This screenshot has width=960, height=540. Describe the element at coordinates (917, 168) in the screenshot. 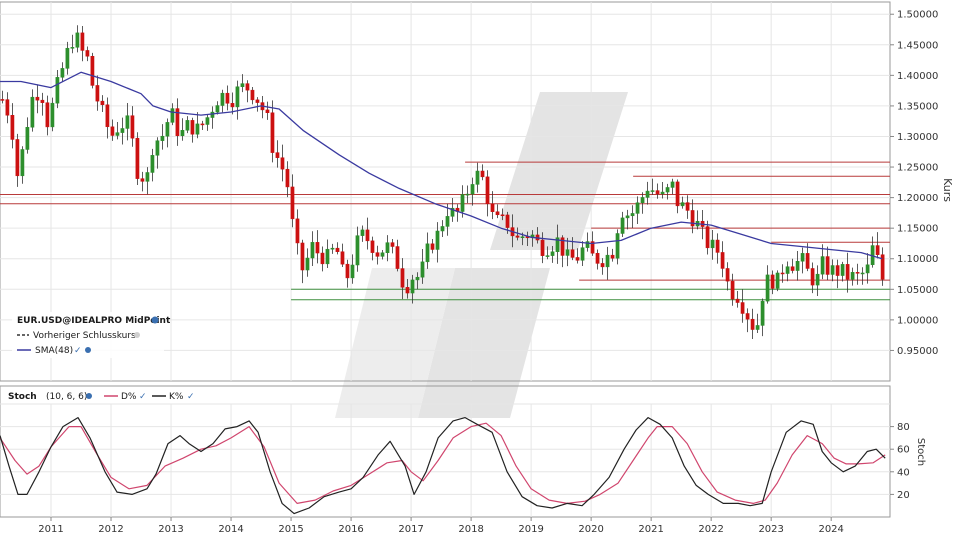

I see `price-tick-label: 1.25000` at that location.